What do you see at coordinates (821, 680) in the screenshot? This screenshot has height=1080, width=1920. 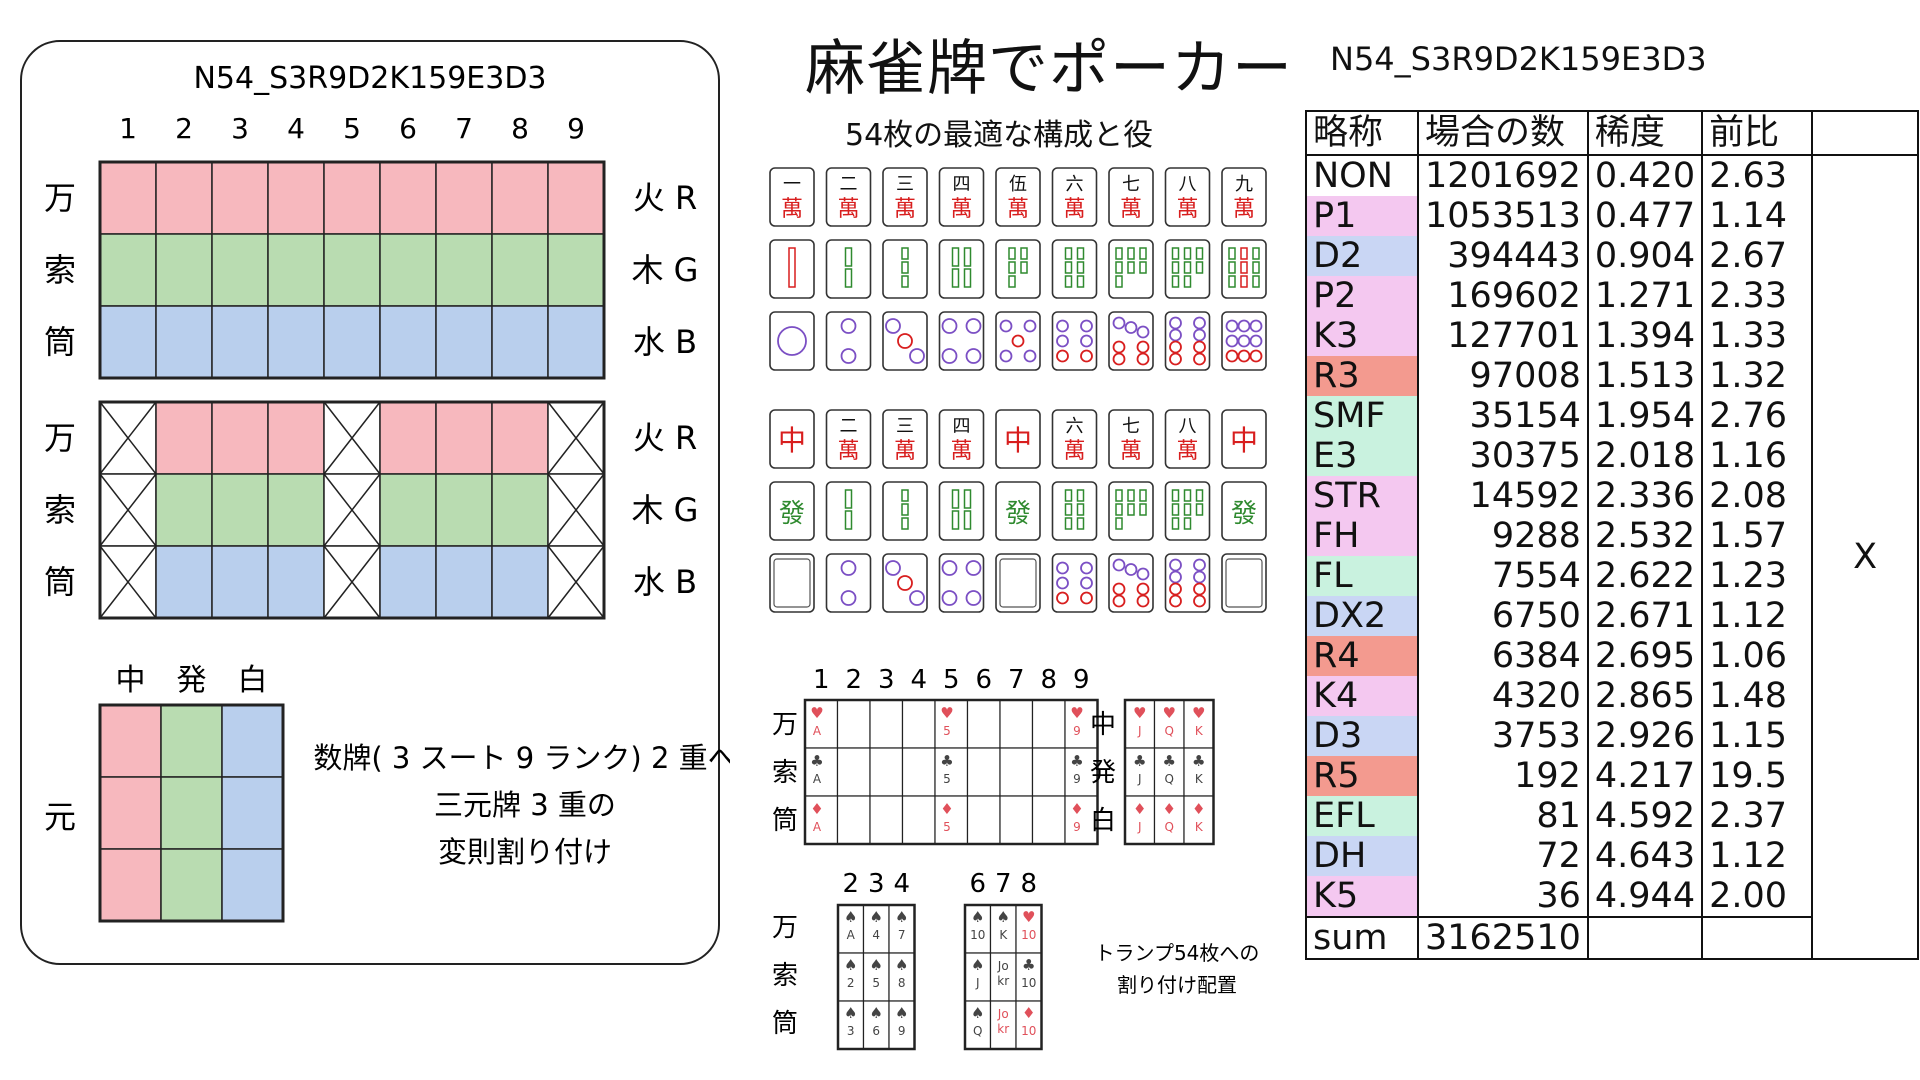 I see `card-rank-header: 1` at bounding box center [821, 680].